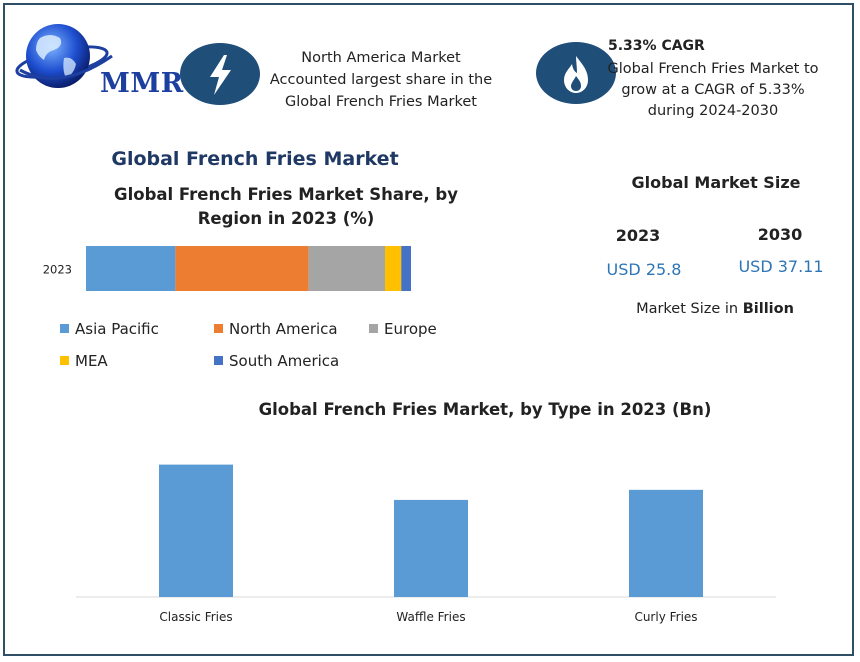 This screenshot has height=662, width=860. I want to click on region-share-chart: 2023, so click(227, 268).